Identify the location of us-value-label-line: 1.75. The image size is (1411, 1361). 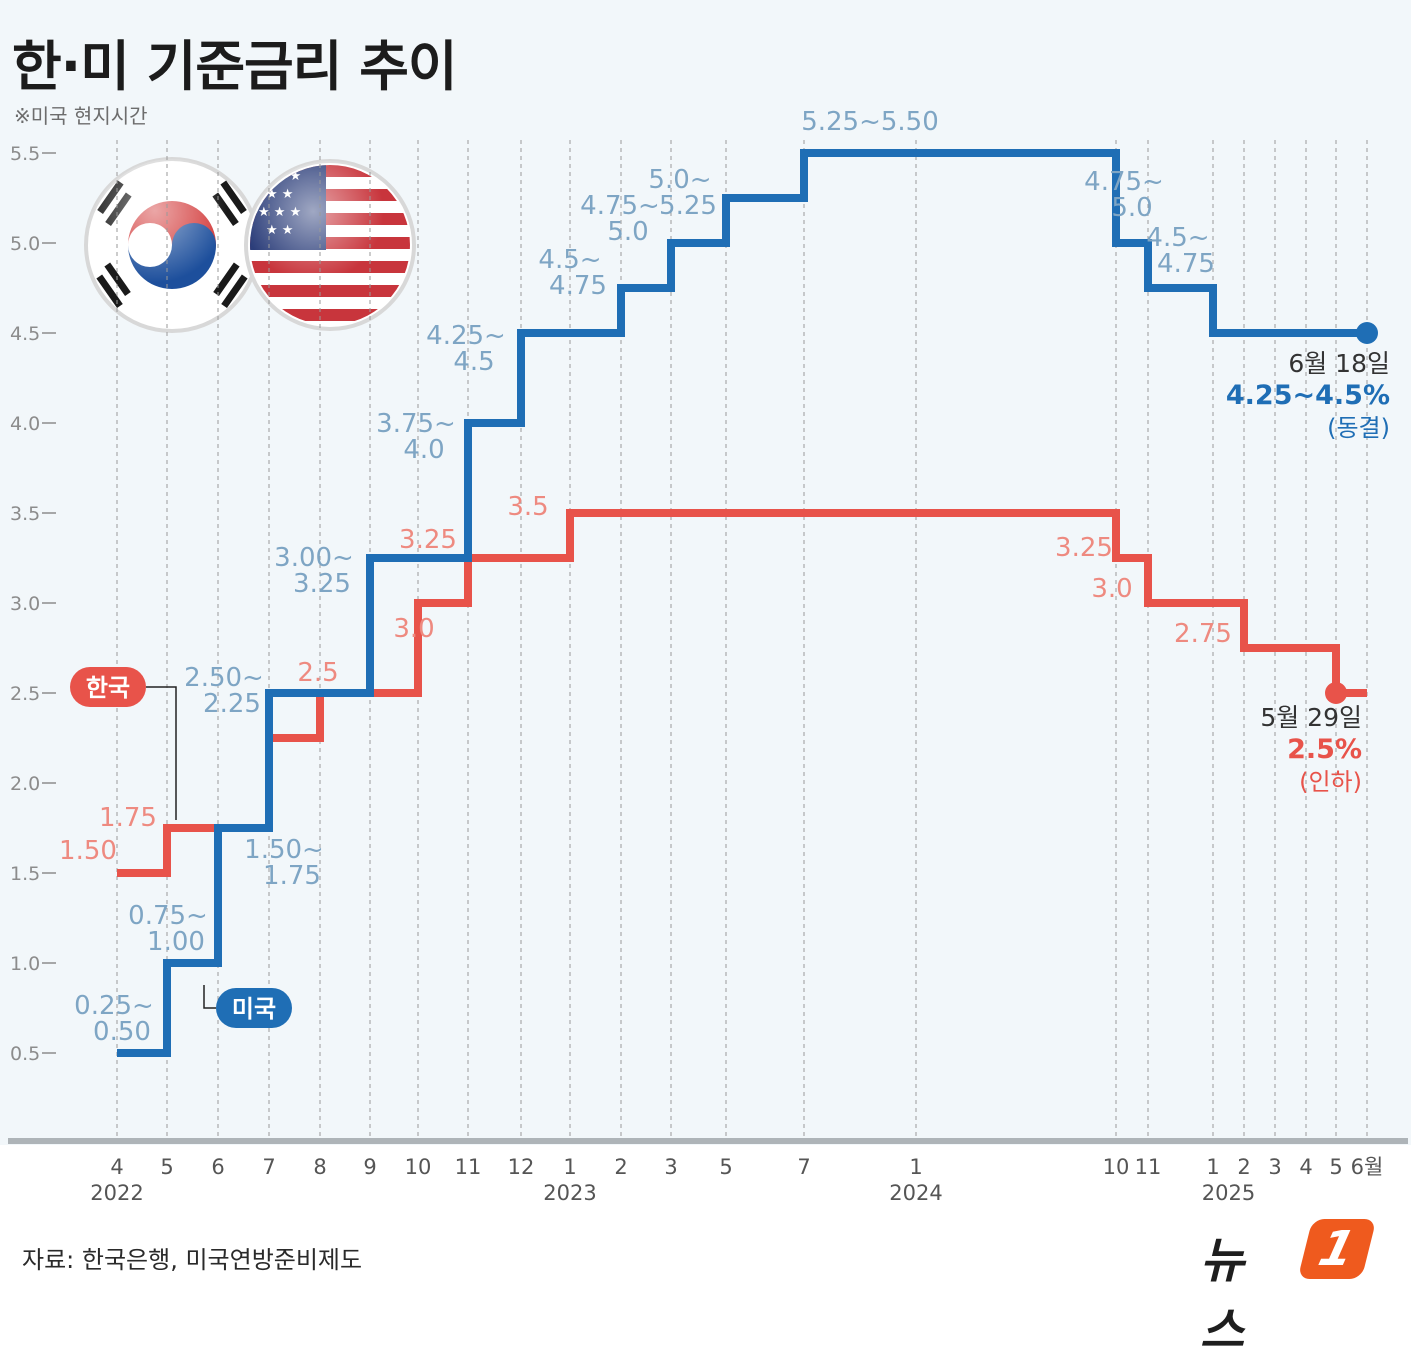
(292, 876).